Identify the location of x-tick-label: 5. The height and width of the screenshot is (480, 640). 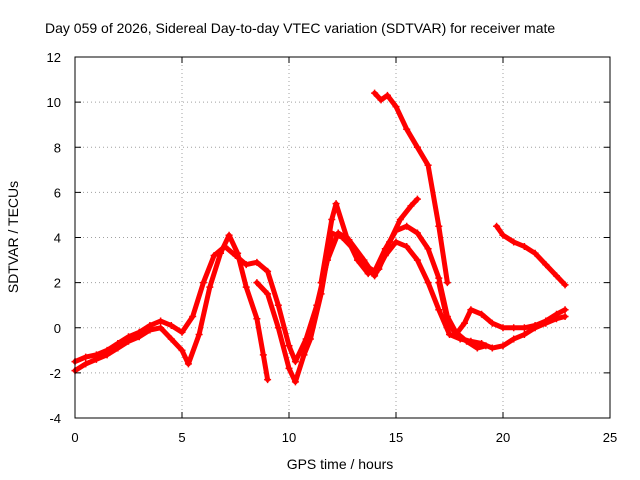
(181, 437).